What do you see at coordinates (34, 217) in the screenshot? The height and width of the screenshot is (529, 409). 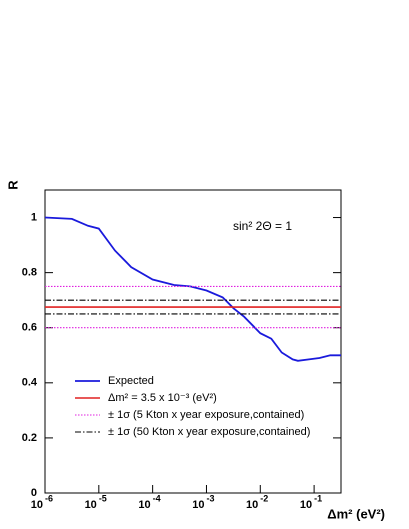 I see `y-tick-label: 1` at bounding box center [34, 217].